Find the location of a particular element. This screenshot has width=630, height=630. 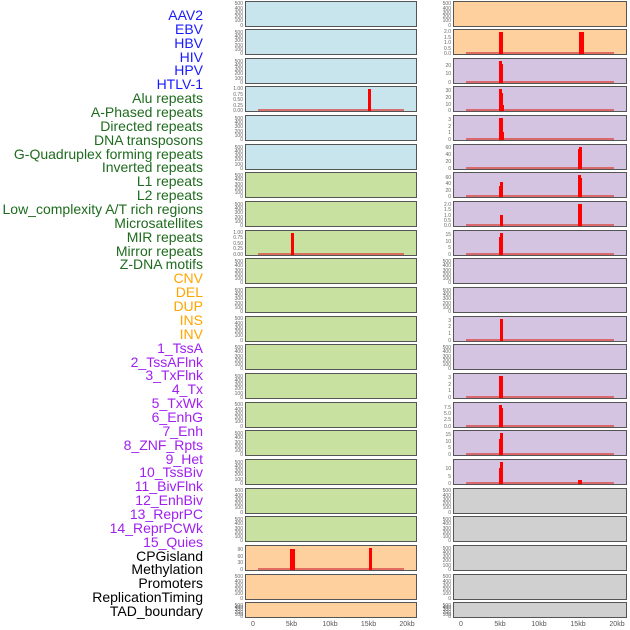

y-tick-label: 15 is located at coordinates (448, 235).